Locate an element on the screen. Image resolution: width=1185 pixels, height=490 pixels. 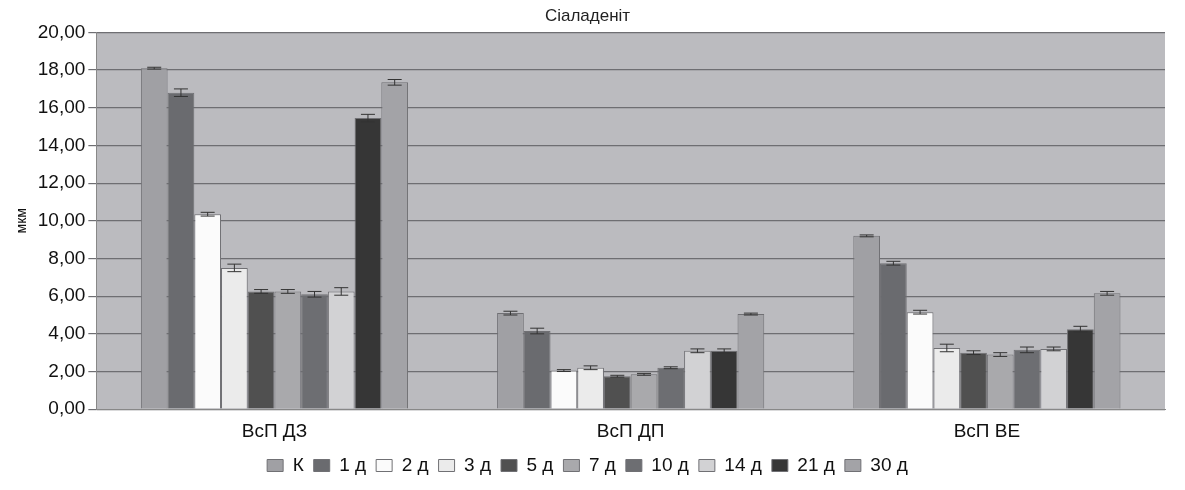
x-tick-label: ВсП ДЗ is located at coordinates (274, 430).